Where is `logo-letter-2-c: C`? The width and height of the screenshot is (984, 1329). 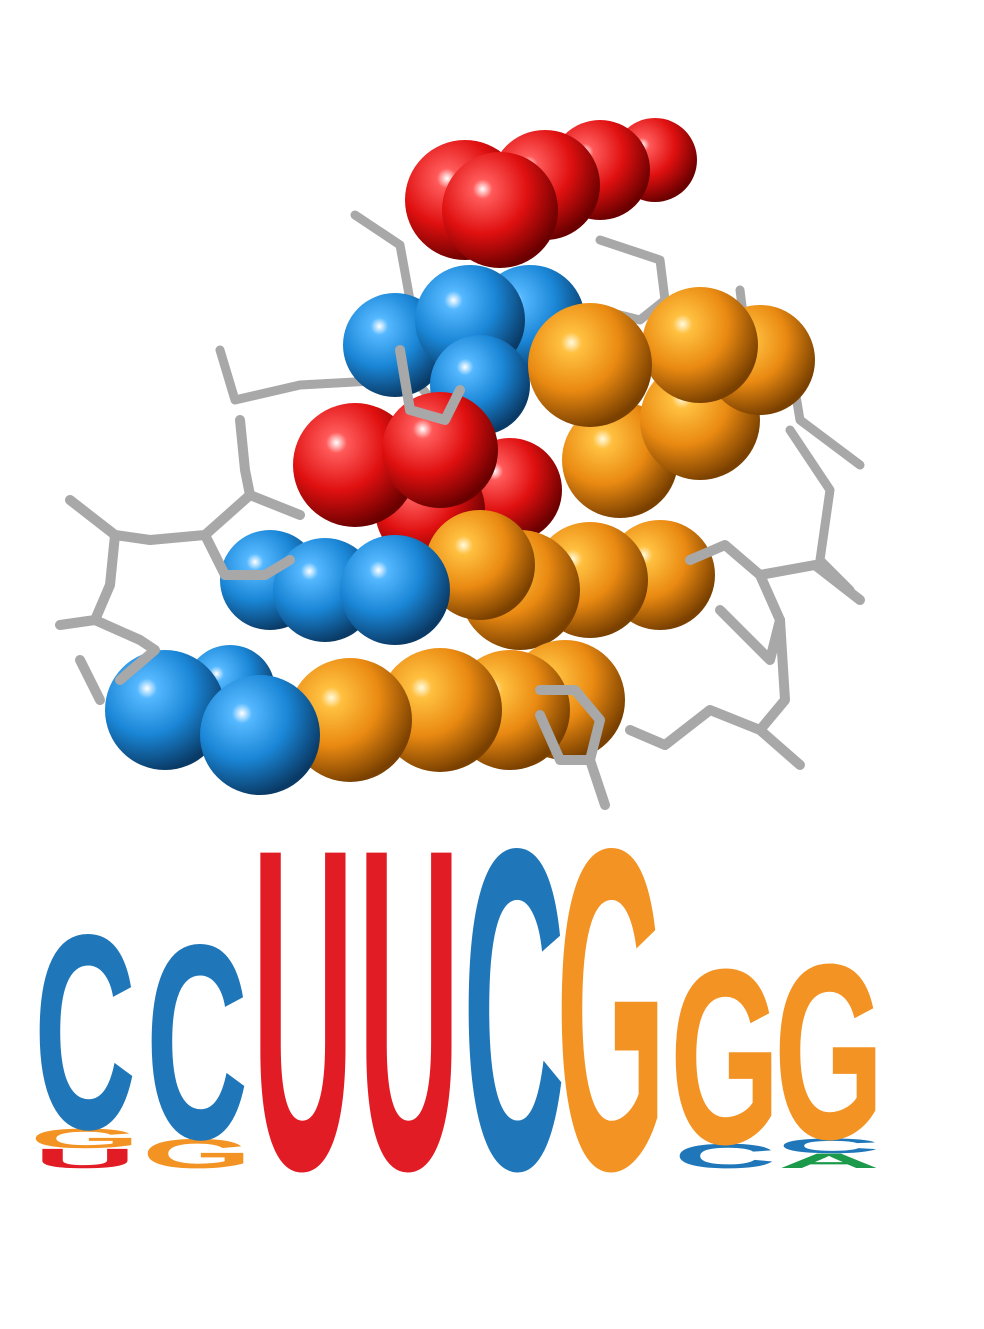 logo-letter-2-c: C is located at coordinates (197, 1041).